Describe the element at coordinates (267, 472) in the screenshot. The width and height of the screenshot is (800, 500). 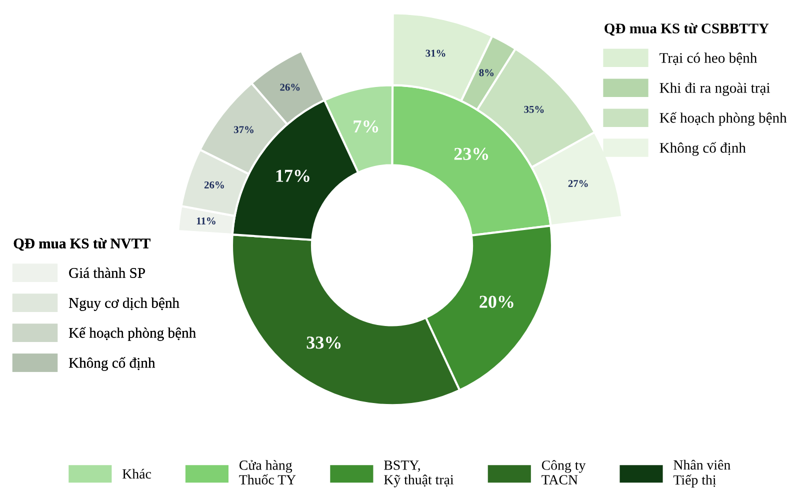
I see `legend-label: Cửa hàng Thuốc TY` at that location.